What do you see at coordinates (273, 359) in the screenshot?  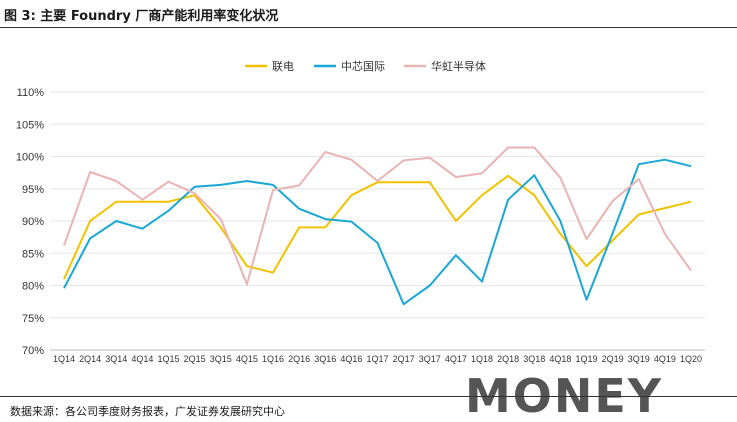 I see `x-tick-label: 1Q16` at bounding box center [273, 359].